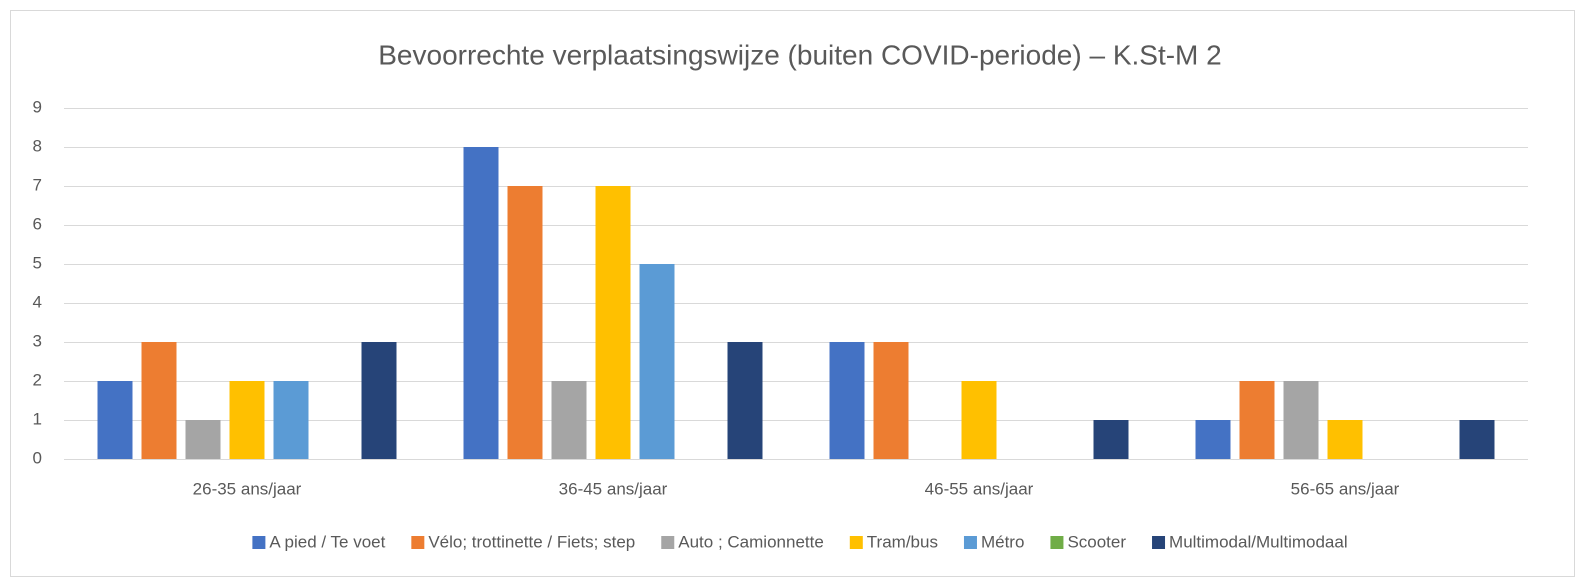  I want to click on legend-label: Tram/bus, so click(902, 541).